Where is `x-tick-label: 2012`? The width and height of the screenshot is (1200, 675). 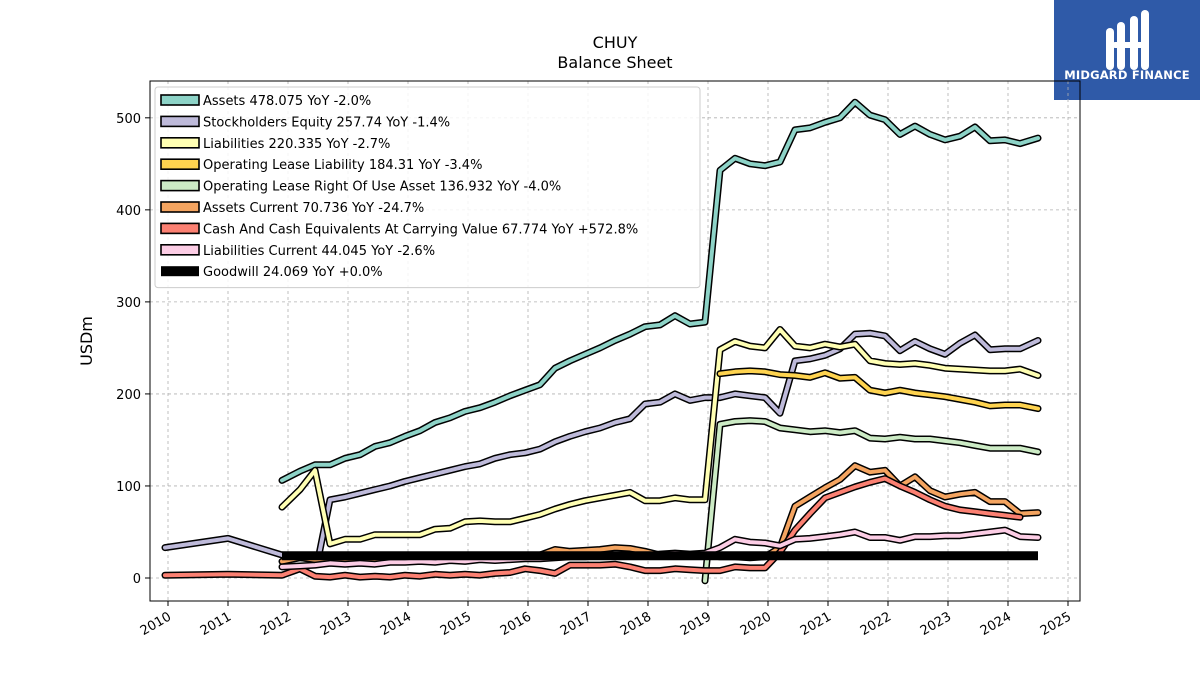
x-tick-label: 2012 is located at coordinates (276, 624).